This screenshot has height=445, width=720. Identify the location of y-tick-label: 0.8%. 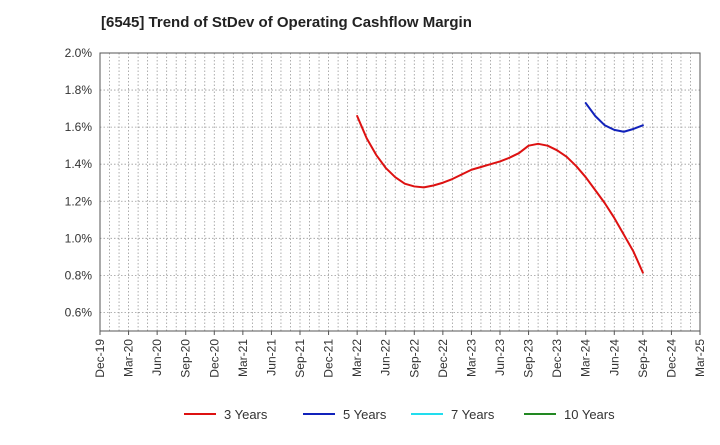
(79, 275).